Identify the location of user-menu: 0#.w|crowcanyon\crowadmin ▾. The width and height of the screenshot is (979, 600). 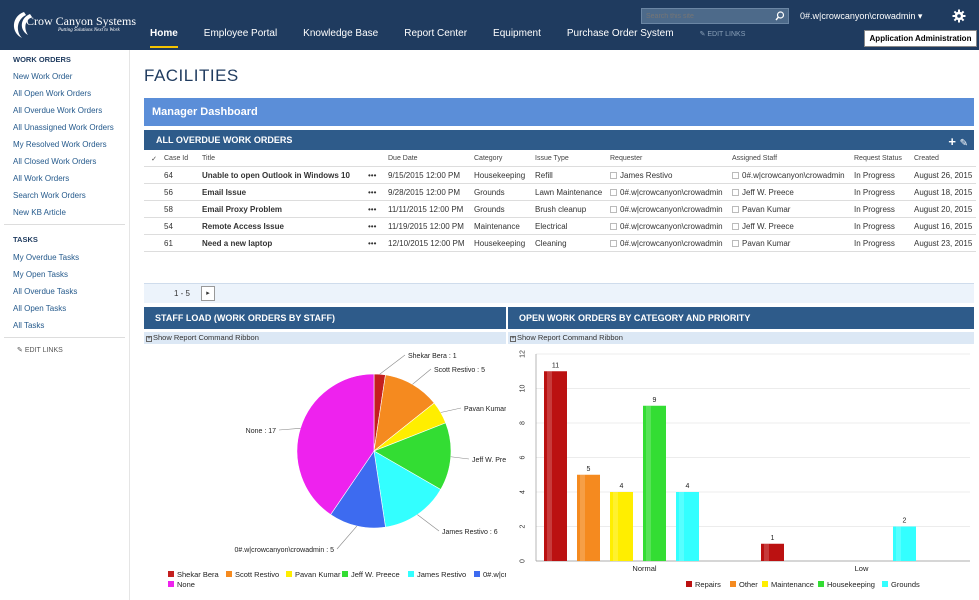
(861, 16).